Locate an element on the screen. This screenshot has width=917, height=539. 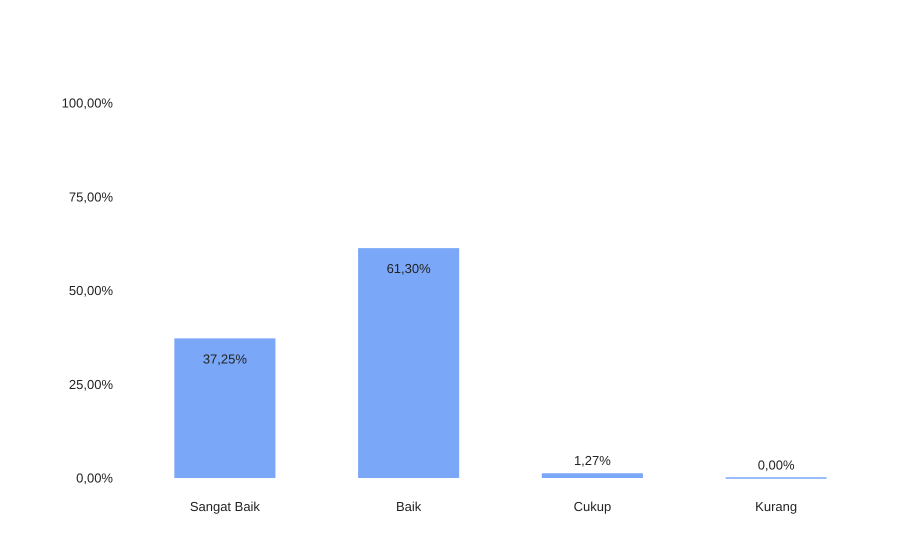
data-label: 0,00% is located at coordinates (776, 464).